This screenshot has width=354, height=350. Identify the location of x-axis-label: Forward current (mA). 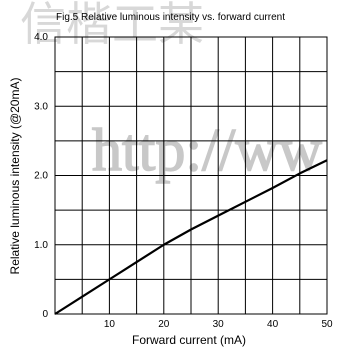
(189, 340).